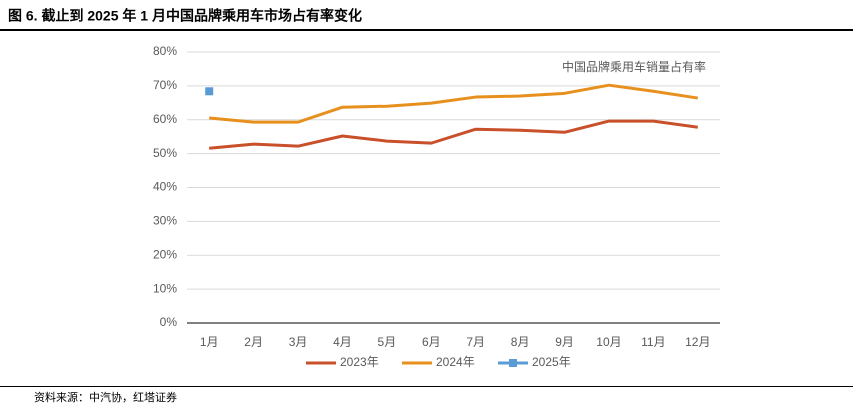 Image resolution: width=853 pixels, height=412 pixels. Describe the element at coordinates (551, 362) in the screenshot. I see `legend-label: 2025年` at that location.